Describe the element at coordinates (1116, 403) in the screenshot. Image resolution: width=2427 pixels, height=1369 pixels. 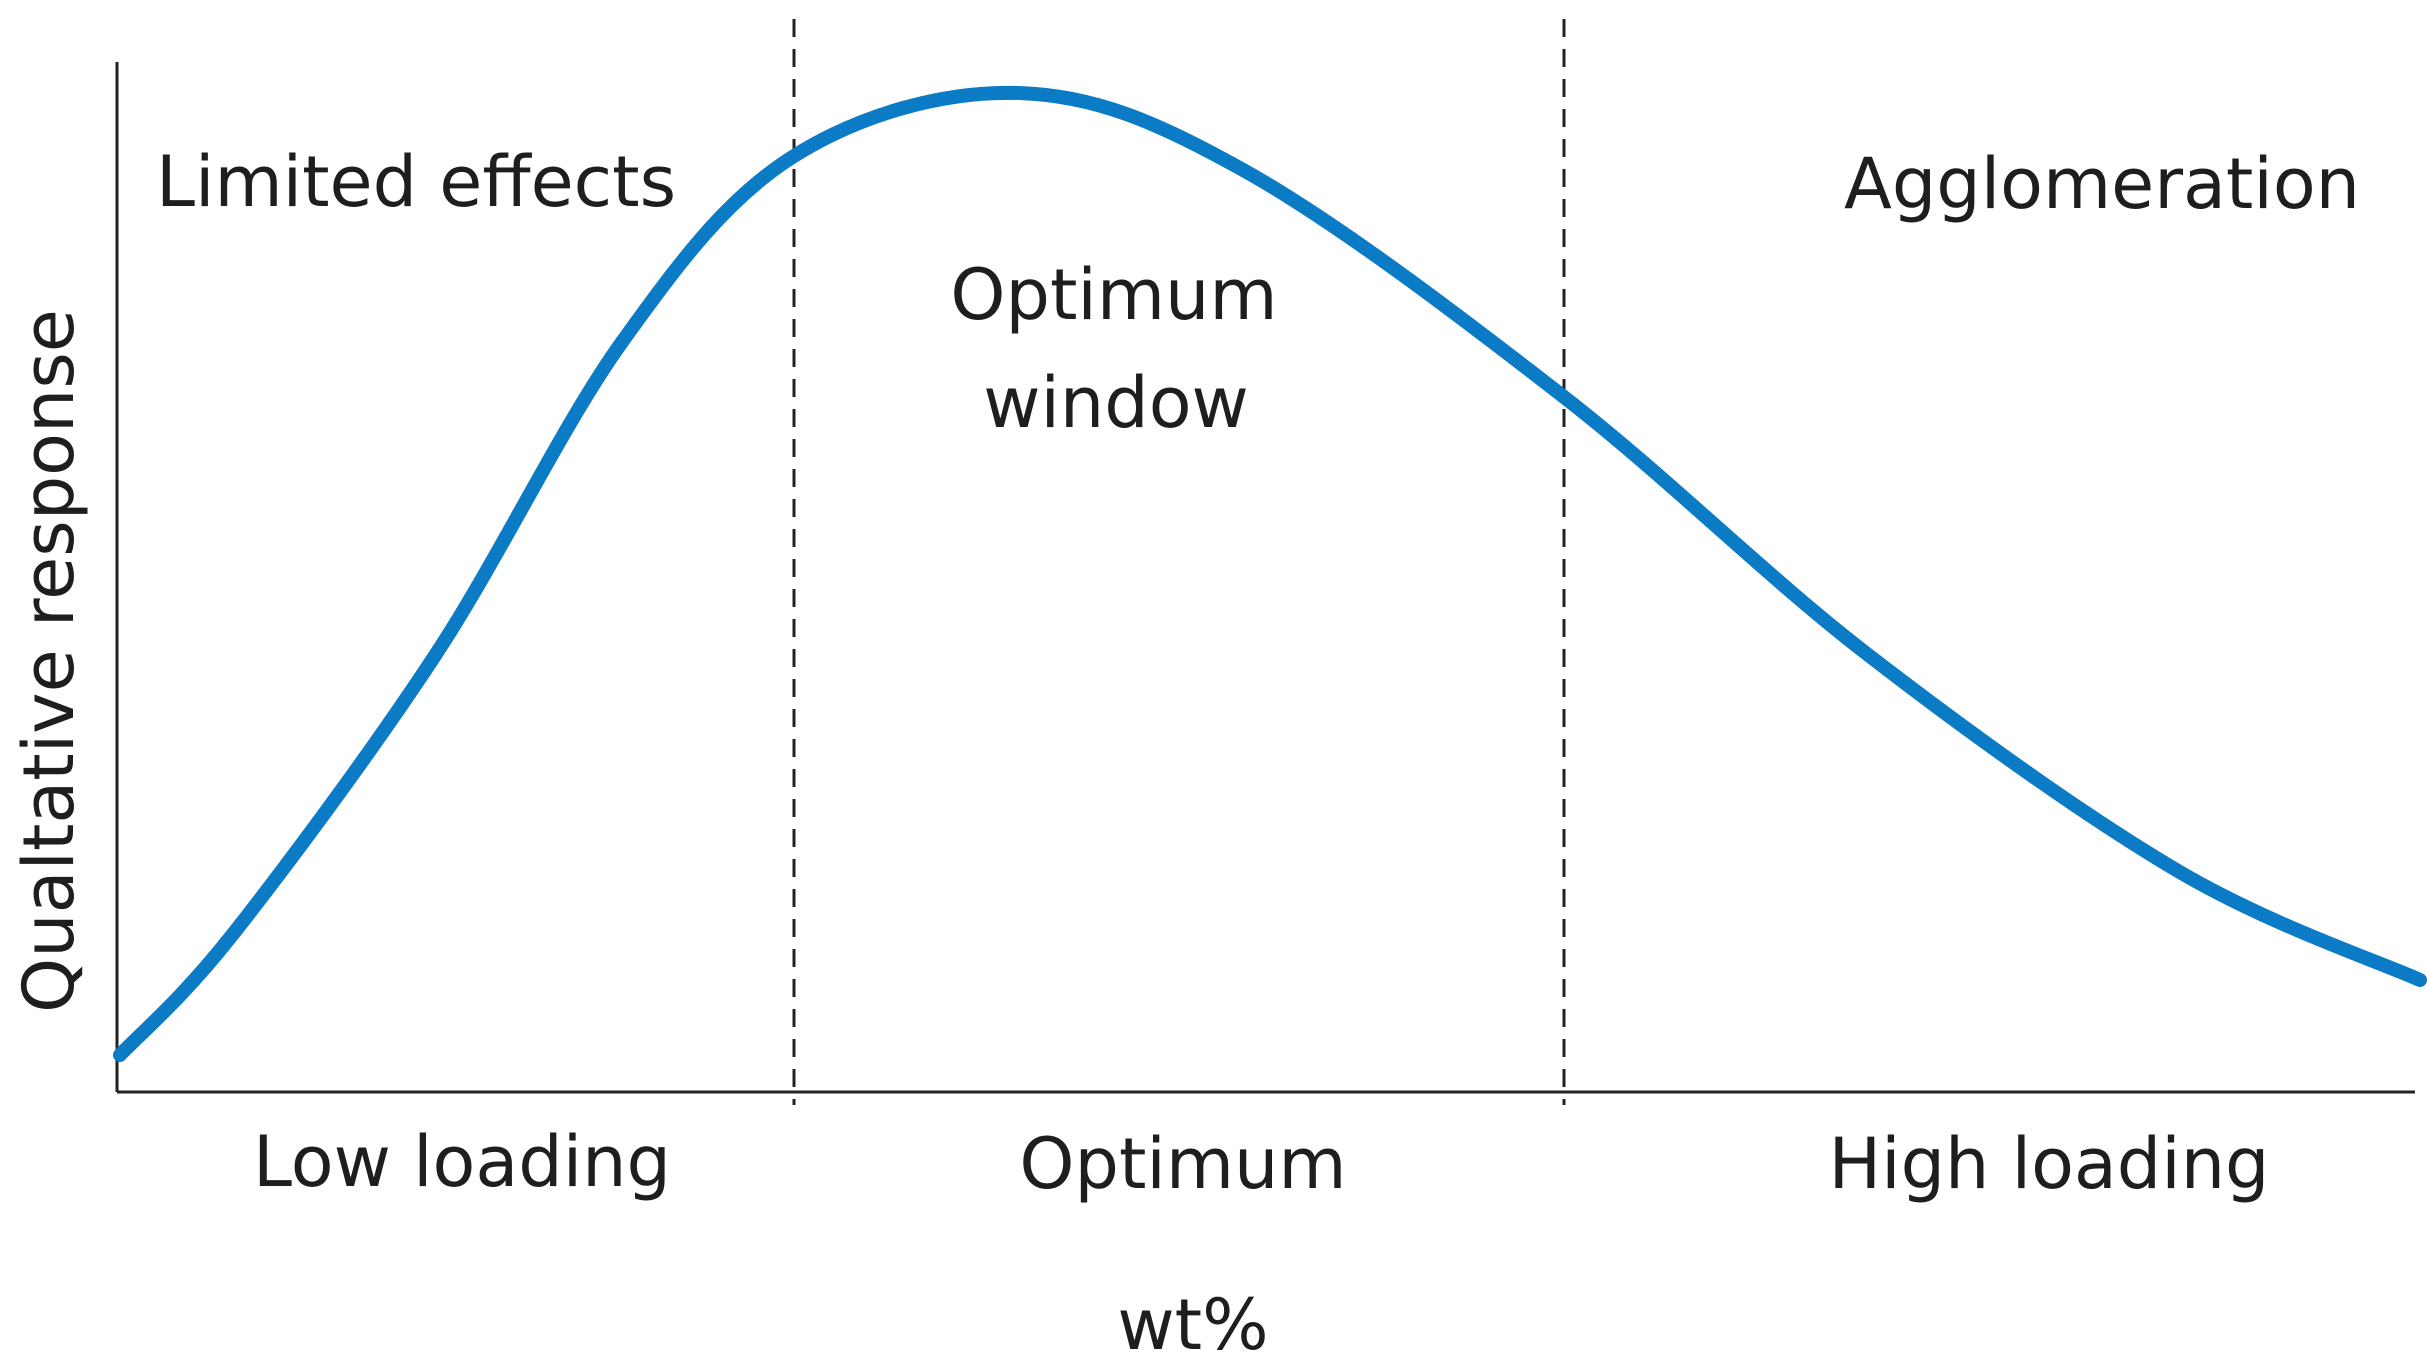
I see `region-annotation: window` at that location.